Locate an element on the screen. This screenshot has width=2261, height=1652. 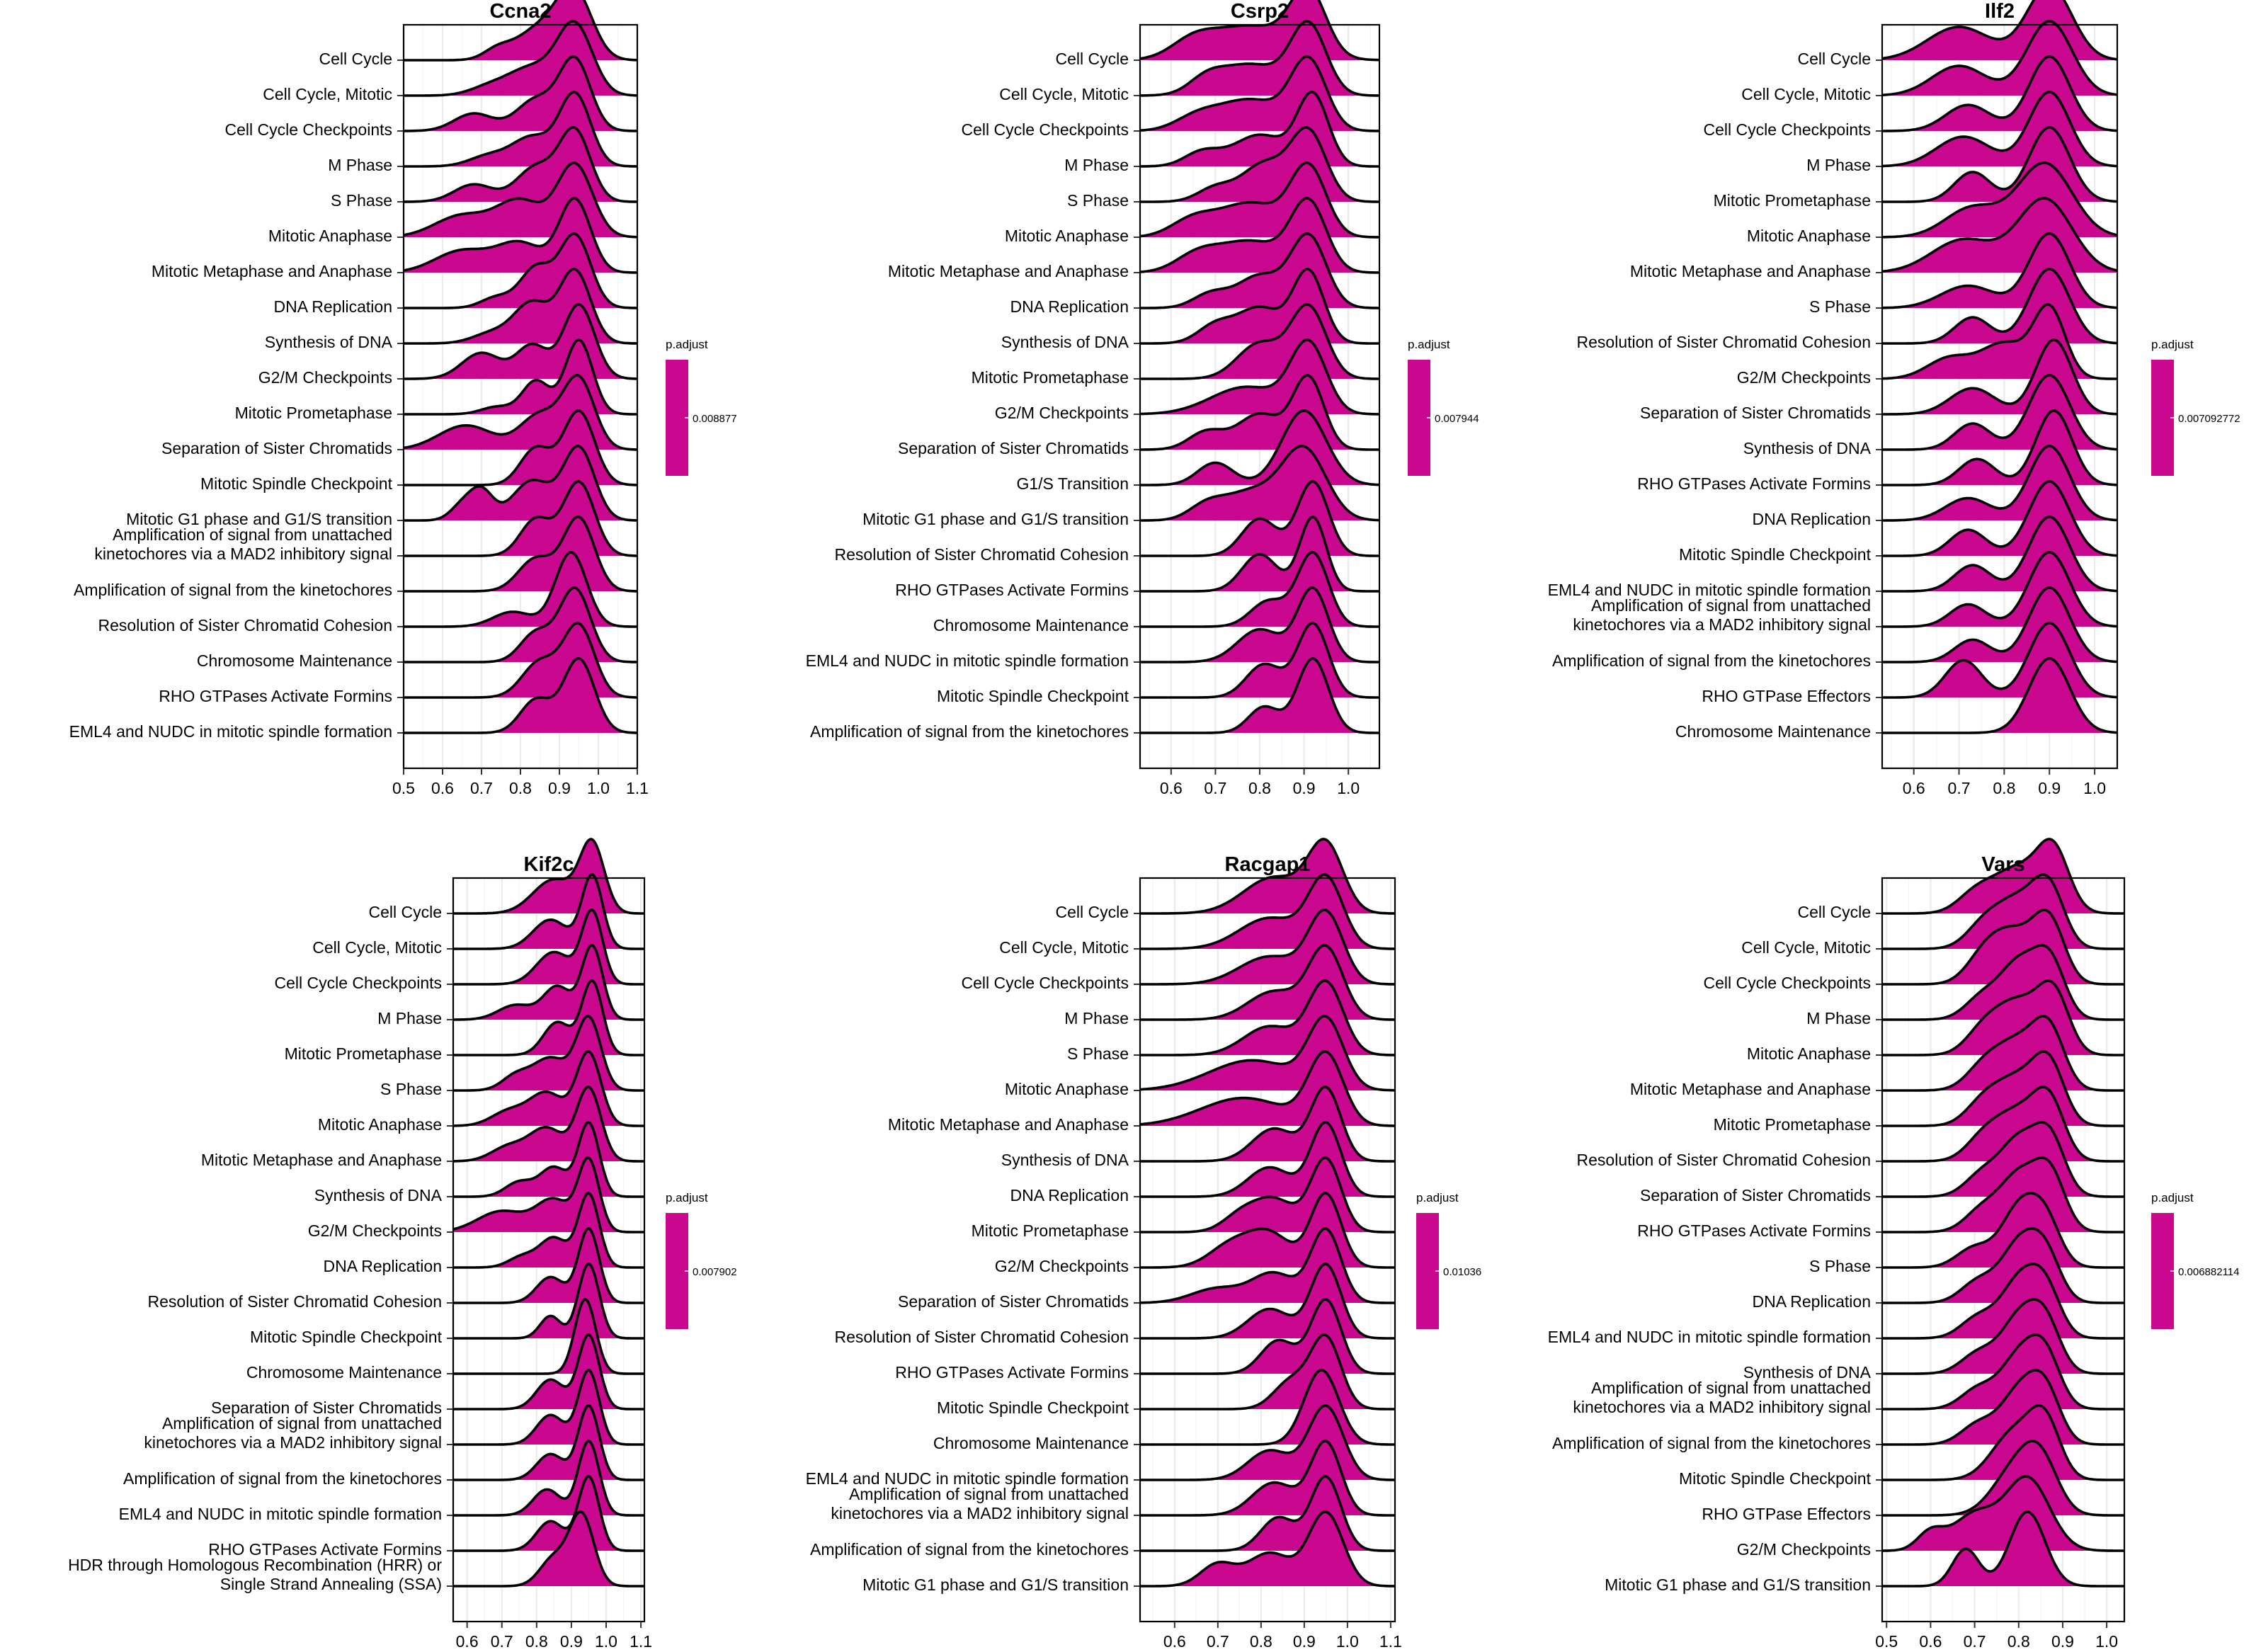
y-tick-label: Cell Cycle is located at coordinates (1092, 59).